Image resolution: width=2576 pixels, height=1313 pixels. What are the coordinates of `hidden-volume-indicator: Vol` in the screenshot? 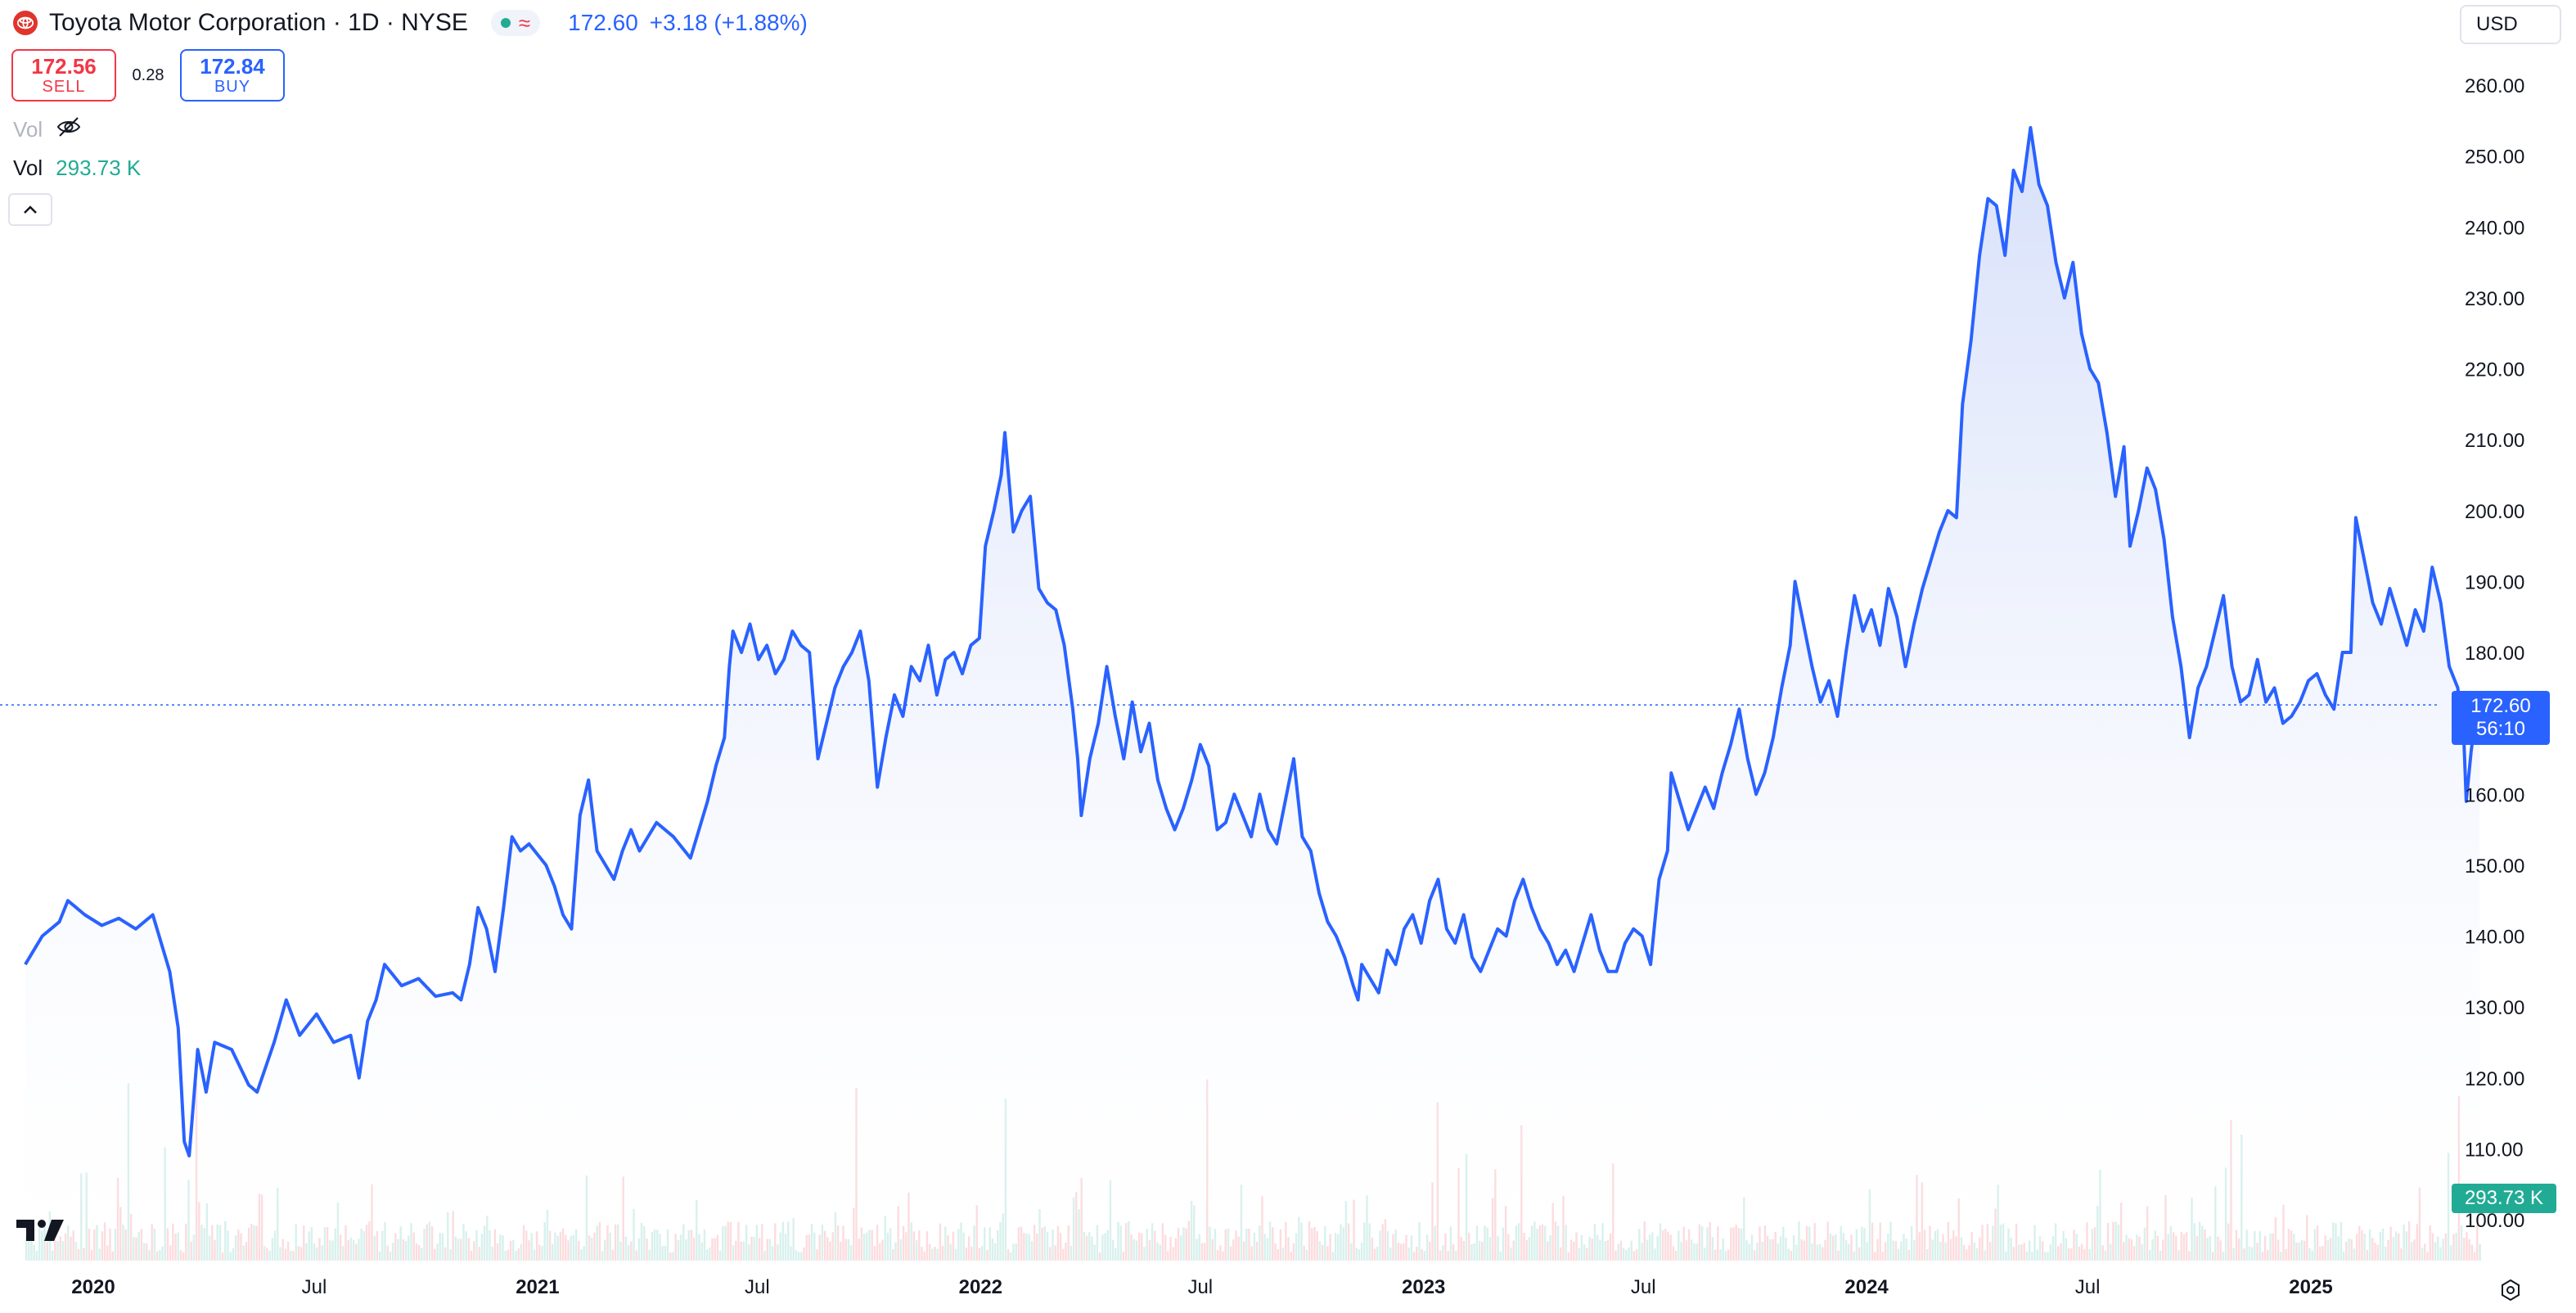 It's located at (47, 129).